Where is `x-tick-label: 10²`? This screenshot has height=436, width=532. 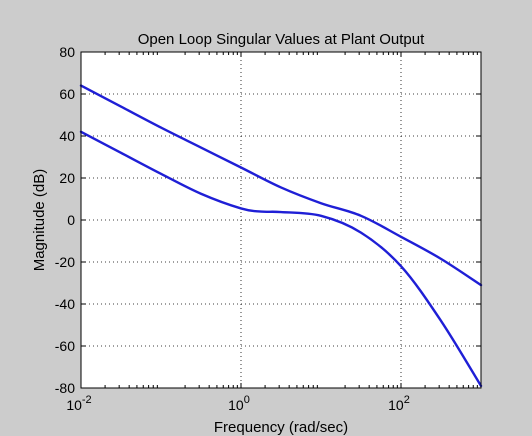 x-tick-label: 10² is located at coordinates (399, 403).